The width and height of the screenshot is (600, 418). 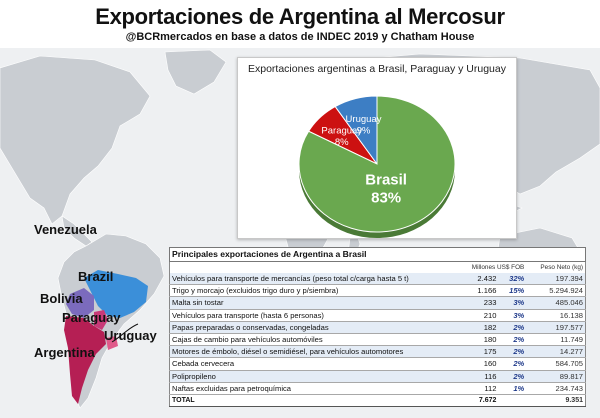 I want to click on pie-value-paraguay: 8%, so click(x=342, y=142).